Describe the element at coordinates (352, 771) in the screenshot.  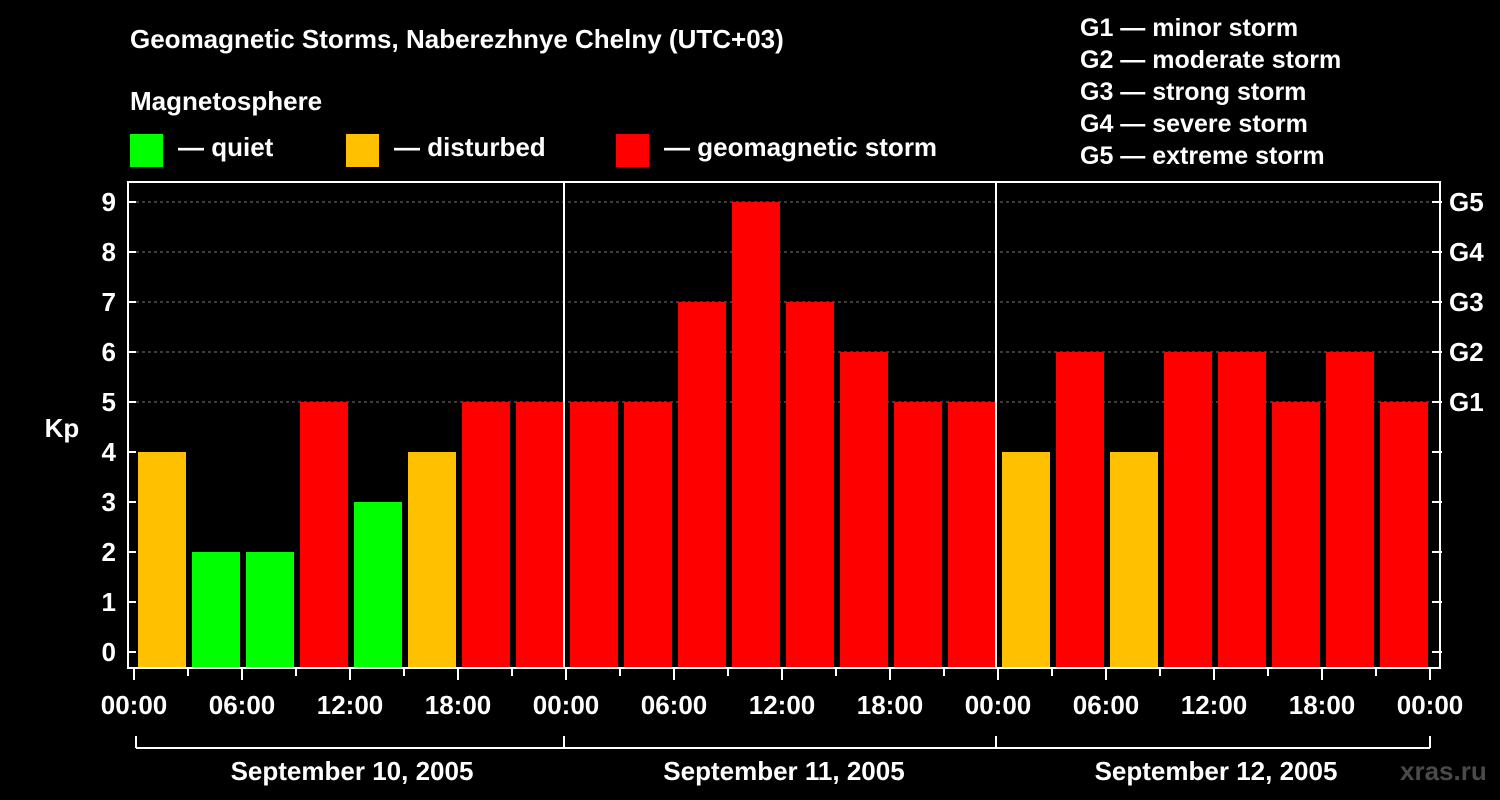
I see `day-label: September 10, 2005` at that location.